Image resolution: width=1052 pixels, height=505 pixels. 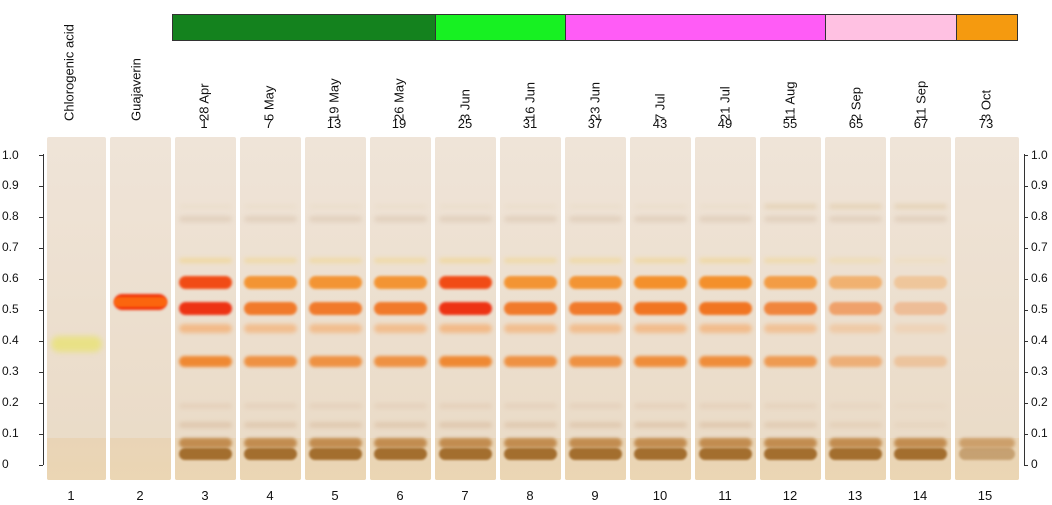 I want to click on lane-number: 3, so click(x=205, y=495).